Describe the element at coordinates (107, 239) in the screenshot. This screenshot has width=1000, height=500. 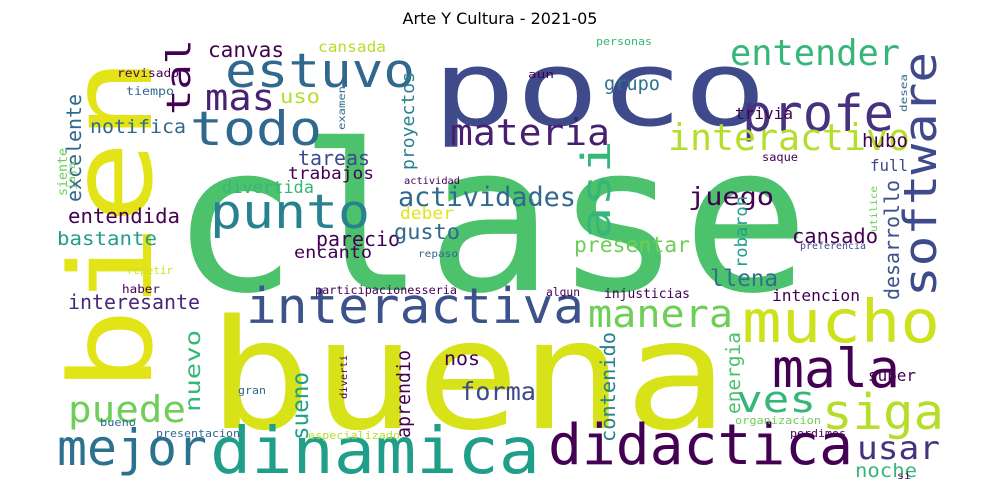
I see `cloud-word: bastante` at that location.